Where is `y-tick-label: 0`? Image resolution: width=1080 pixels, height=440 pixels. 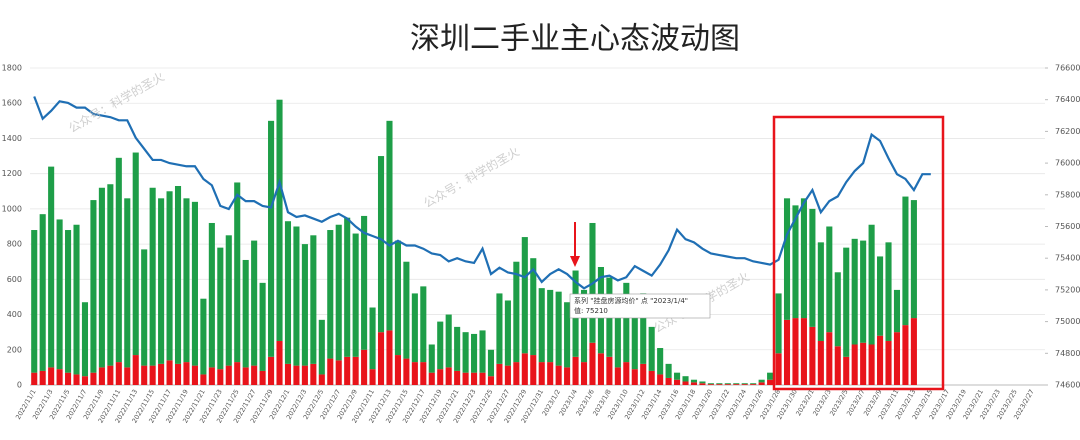
y-tick-label: 0 is located at coordinates (19, 385).